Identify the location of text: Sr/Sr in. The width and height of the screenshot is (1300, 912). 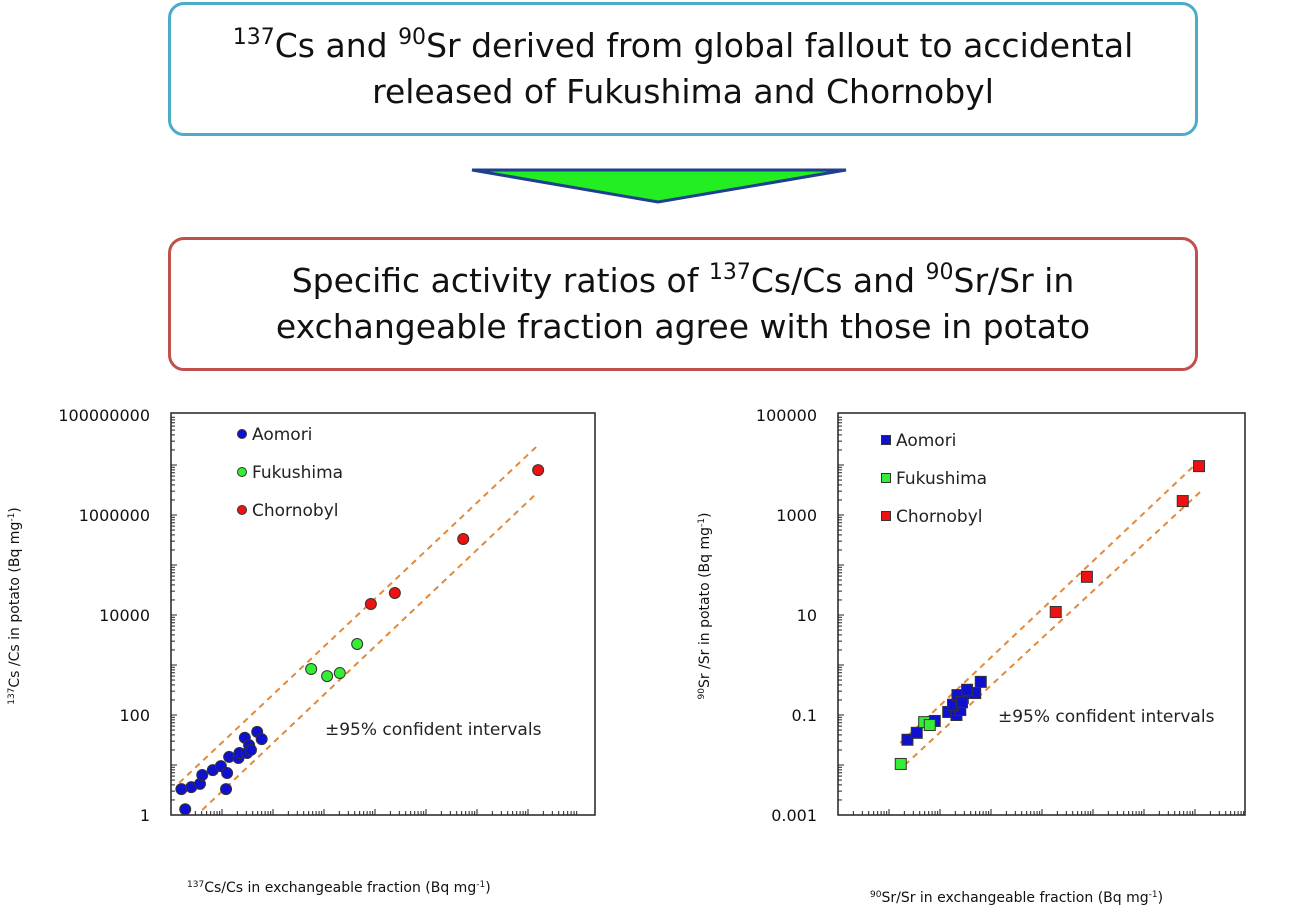
(1014, 280).